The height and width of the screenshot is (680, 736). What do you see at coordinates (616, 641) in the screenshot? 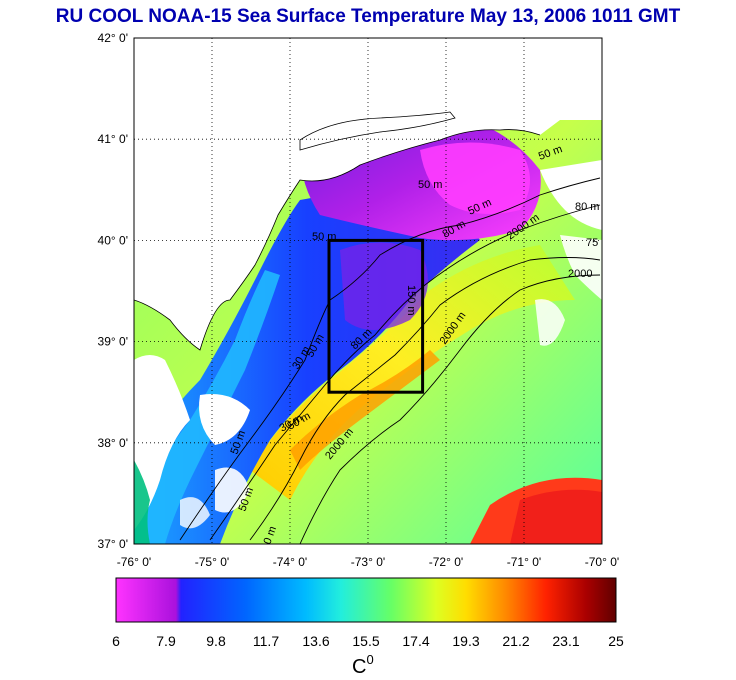
I see `colorbar-tick-label: 25` at bounding box center [616, 641].